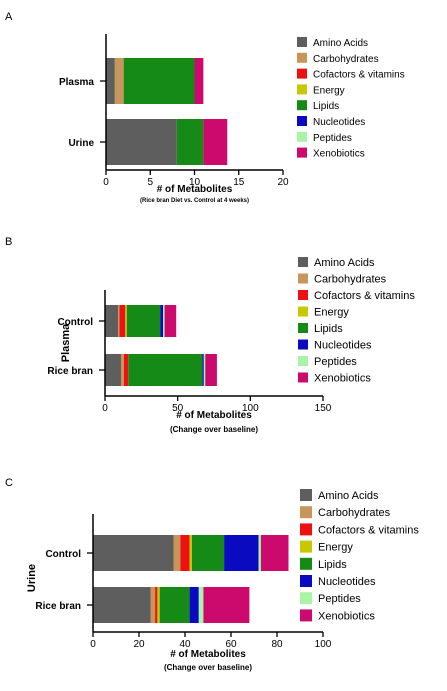 This screenshot has height=691, width=447. Describe the element at coordinates (277, 644) in the screenshot. I see `x-tick-label: 80` at that location.